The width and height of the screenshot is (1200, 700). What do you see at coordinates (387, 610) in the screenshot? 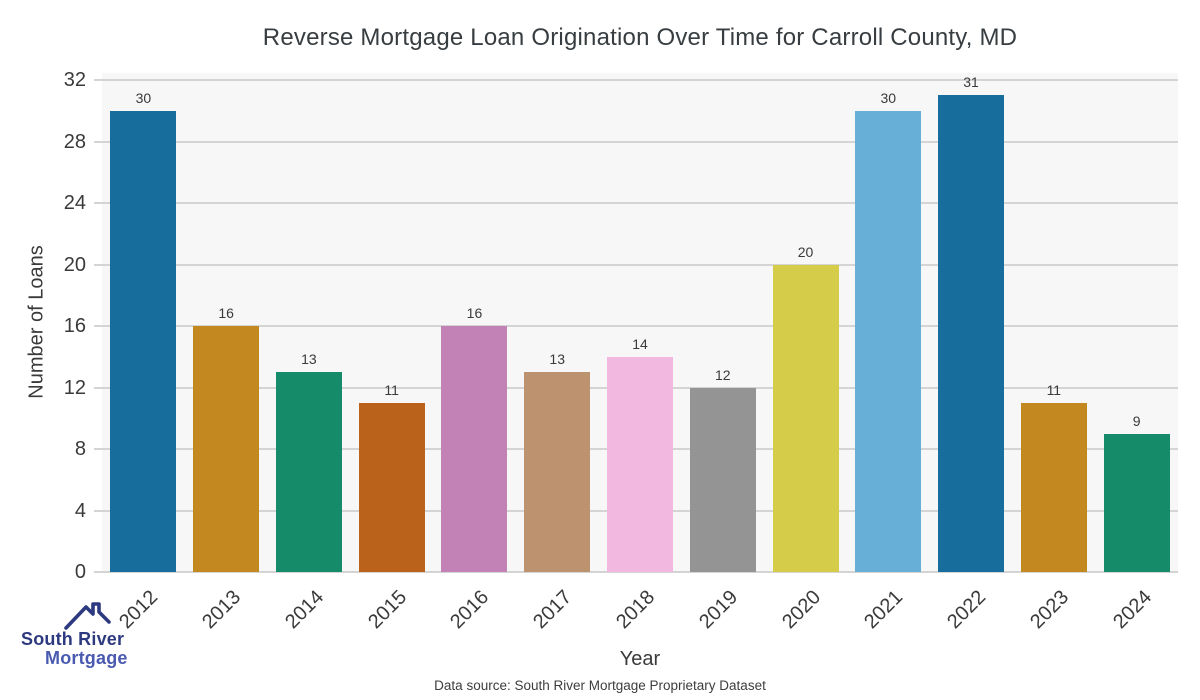
I see `x-tick-label-2015: 2015` at bounding box center [387, 610].